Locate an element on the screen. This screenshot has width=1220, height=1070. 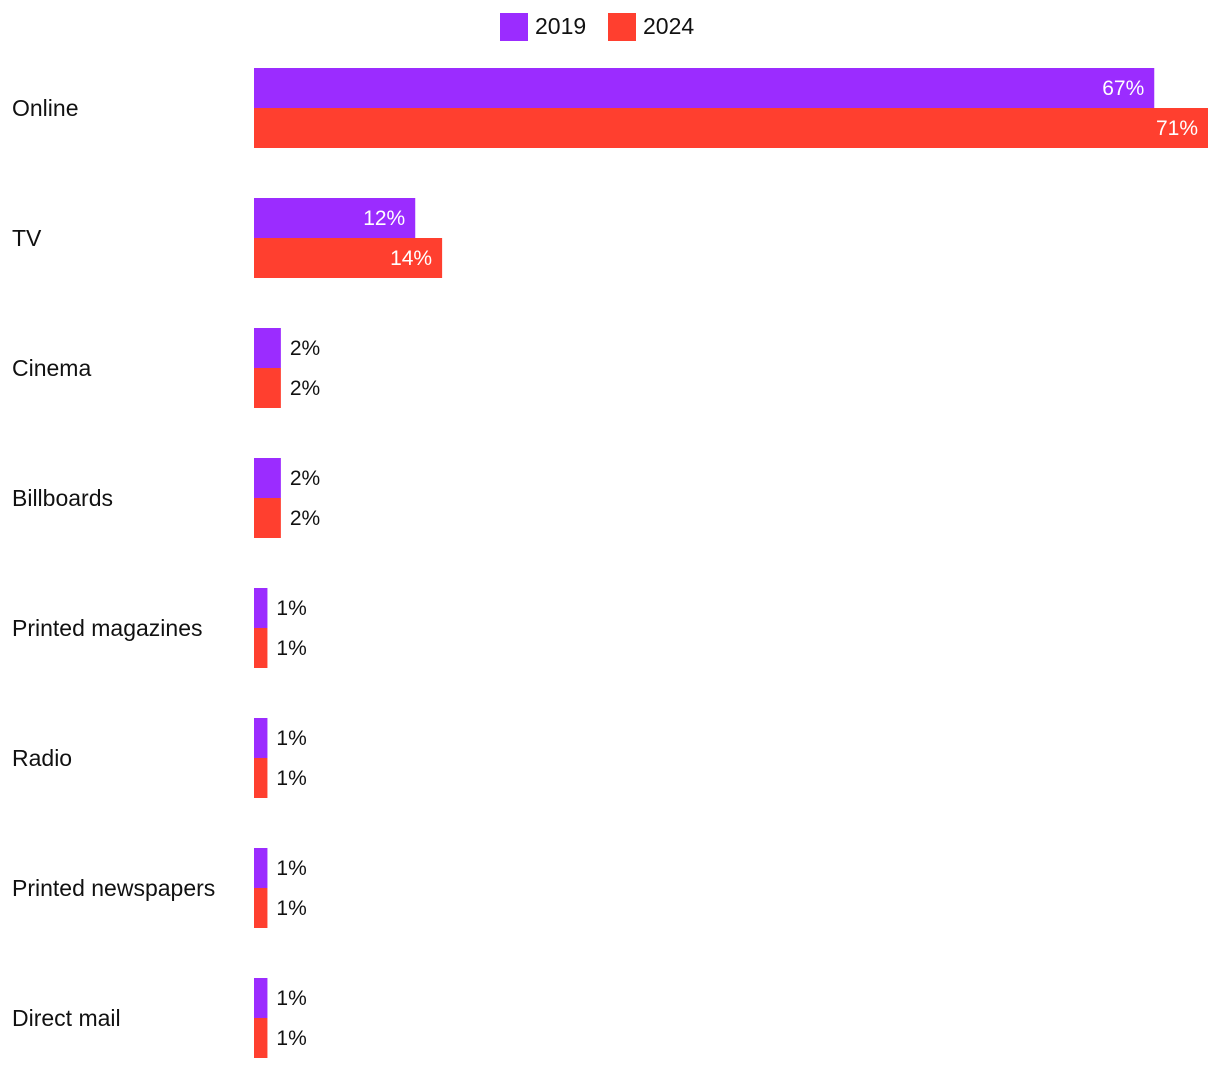
legend-swatch-2019 is located at coordinates (514, 27).